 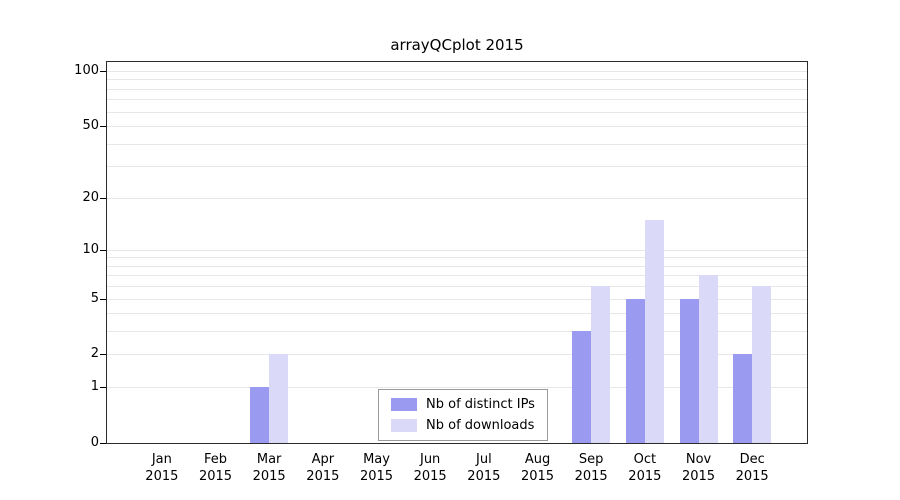 What do you see at coordinates (90, 126) in the screenshot?
I see `y-tick-label: 50` at bounding box center [90, 126].